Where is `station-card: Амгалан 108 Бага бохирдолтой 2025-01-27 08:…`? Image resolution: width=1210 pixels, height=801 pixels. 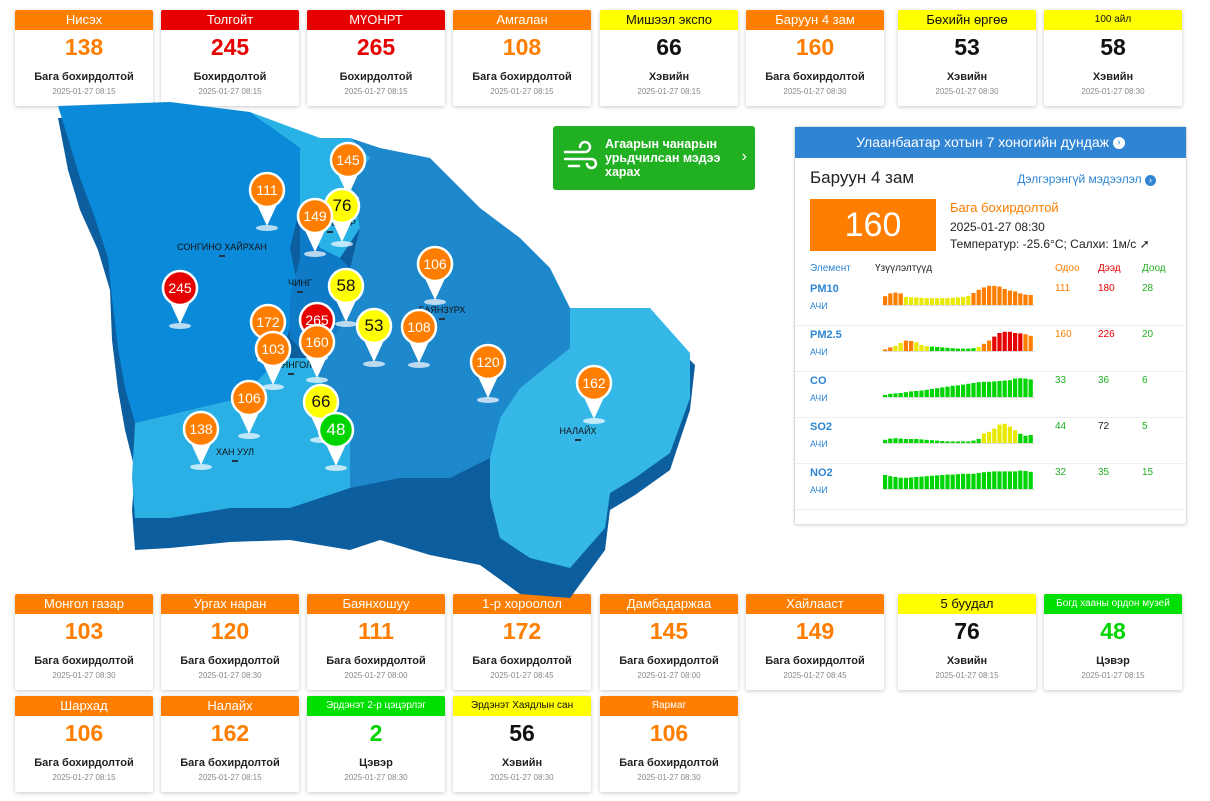
station-card: Амгалан 108 Бага бохирдолтой 2025-01-27 08:… is located at coordinates (522, 58).